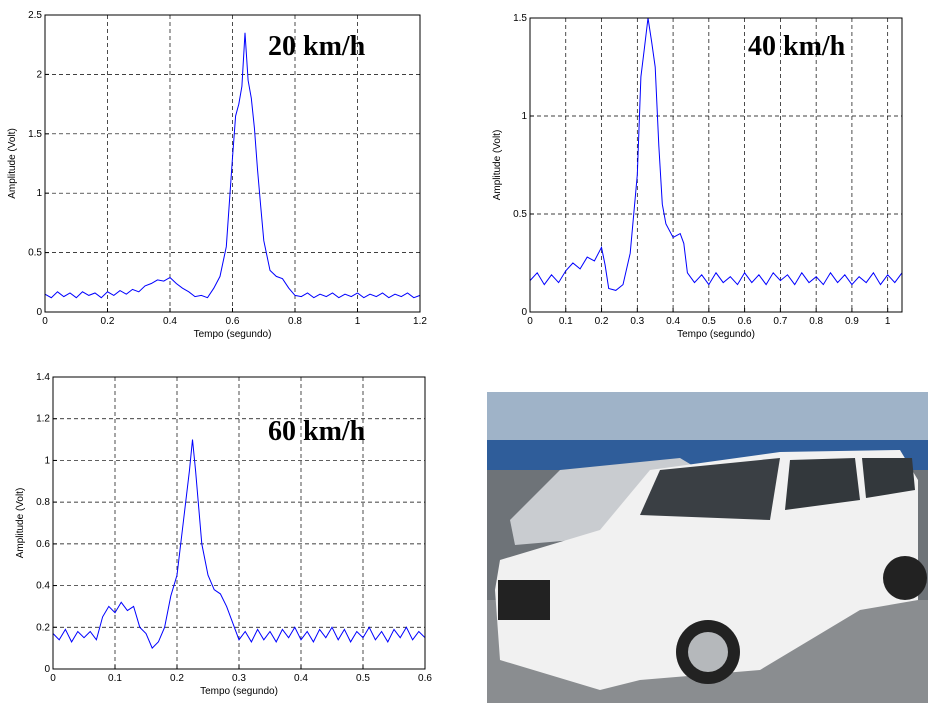 The width and height of the screenshot is (930, 704). What do you see at coordinates (35, 15) in the screenshot?
I see `y-tick-label: 2.5` at bounding box center [35, 15].